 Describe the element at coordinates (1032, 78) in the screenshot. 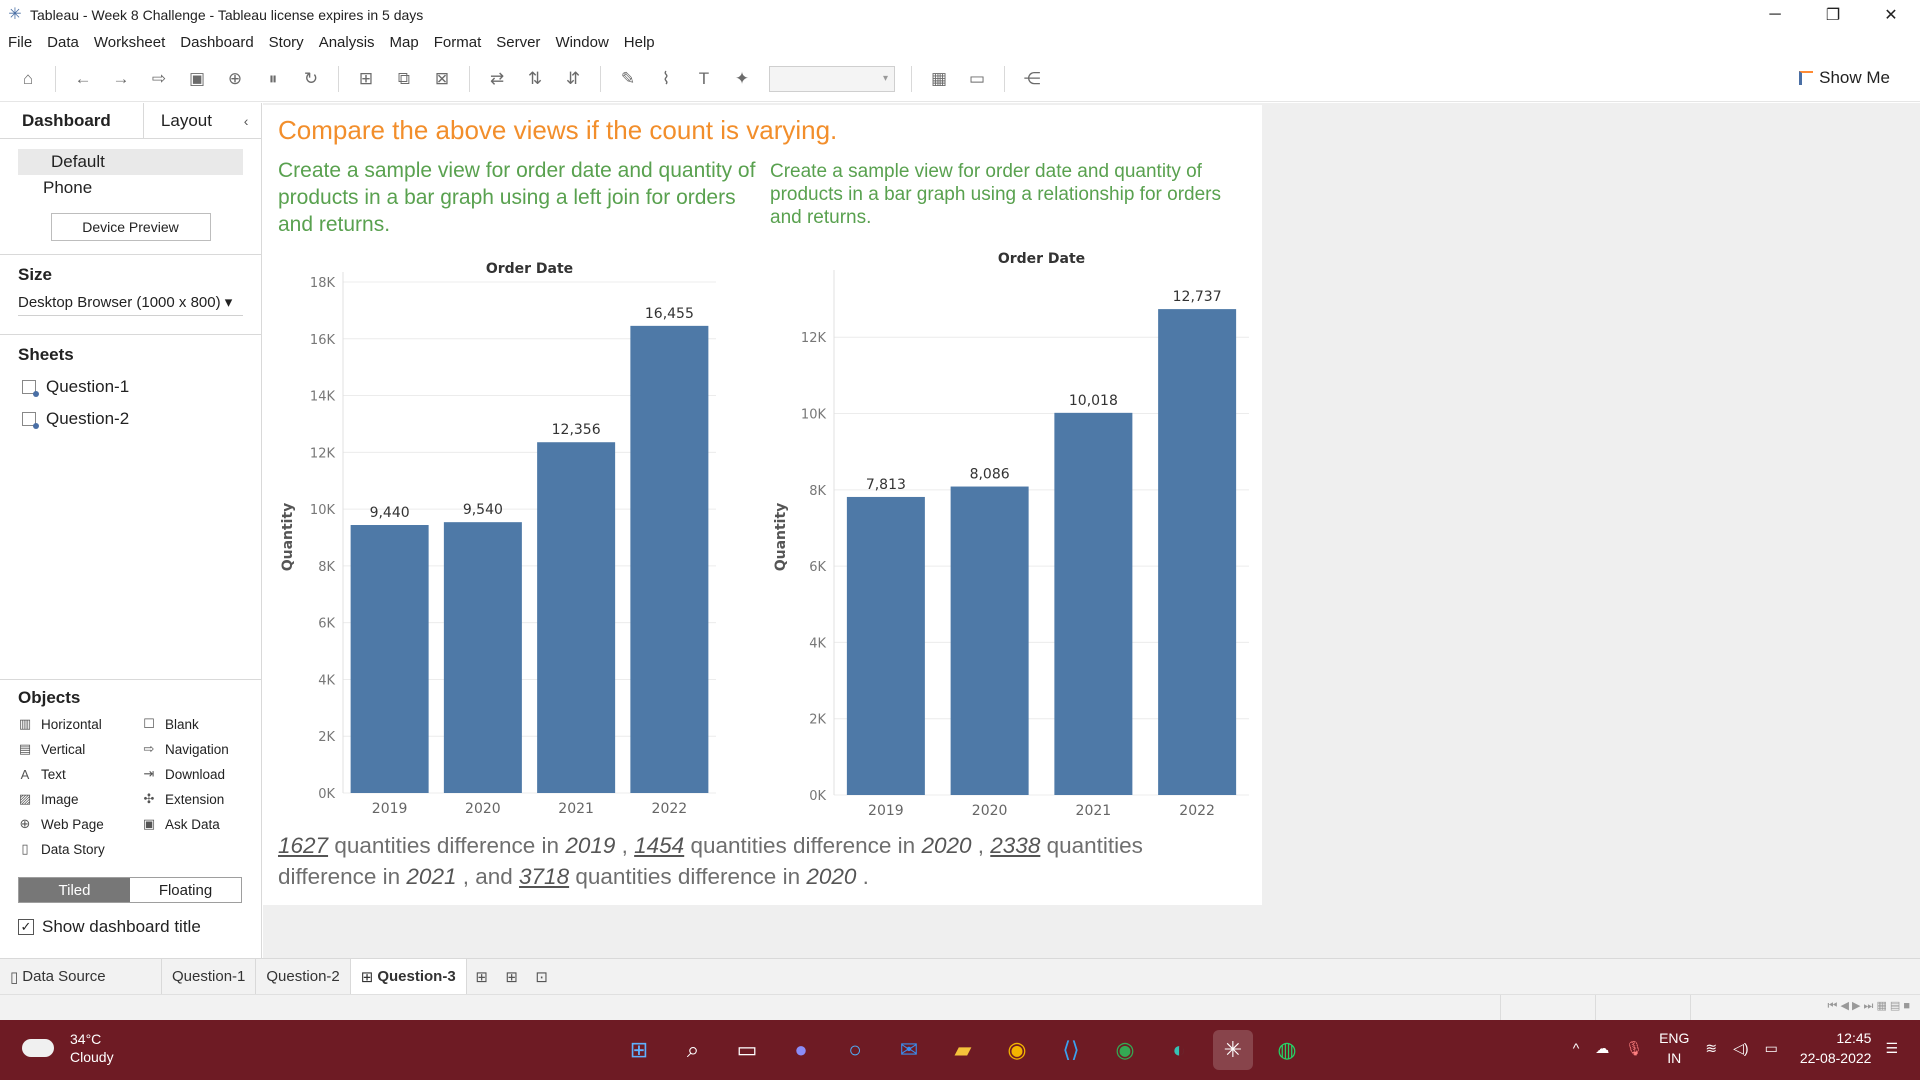

I see `share-icon: ⋲` at that location.